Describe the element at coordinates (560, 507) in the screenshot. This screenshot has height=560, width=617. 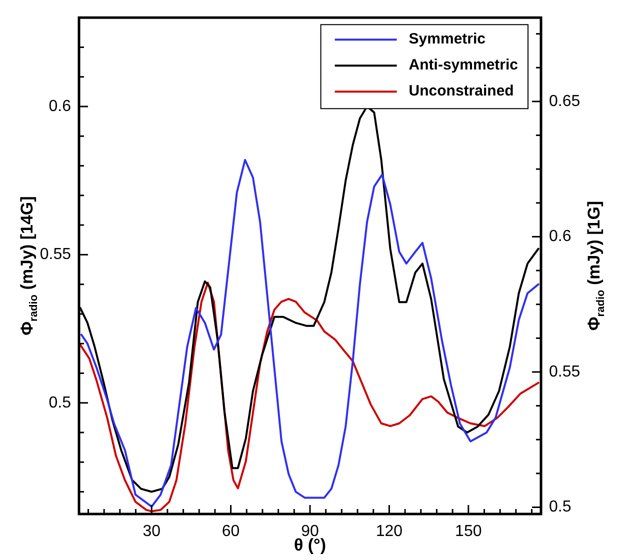
I see `y2-tick-label: 0.5` at that location.